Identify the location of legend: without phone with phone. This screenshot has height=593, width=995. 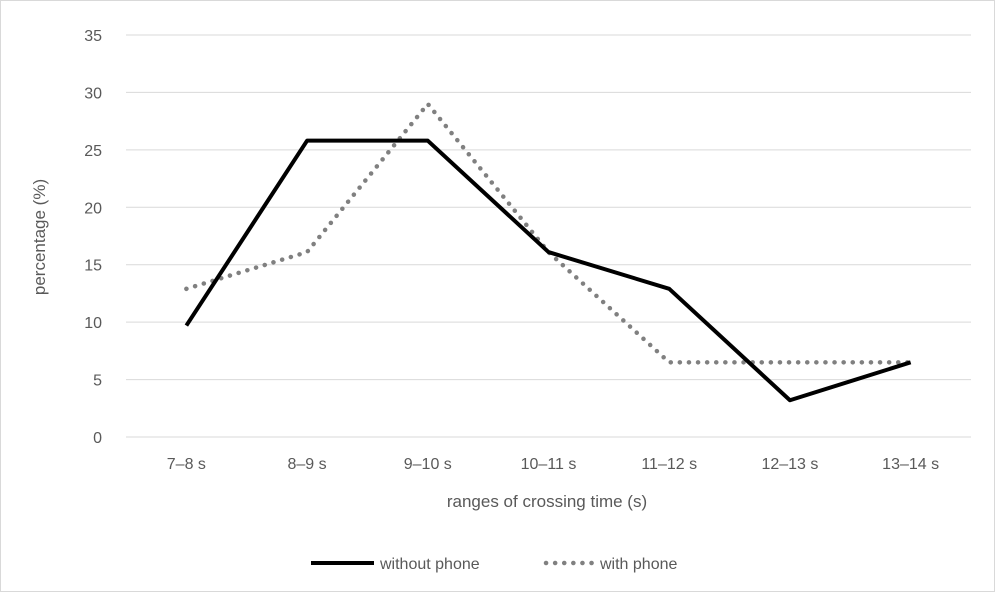
(494, 564).